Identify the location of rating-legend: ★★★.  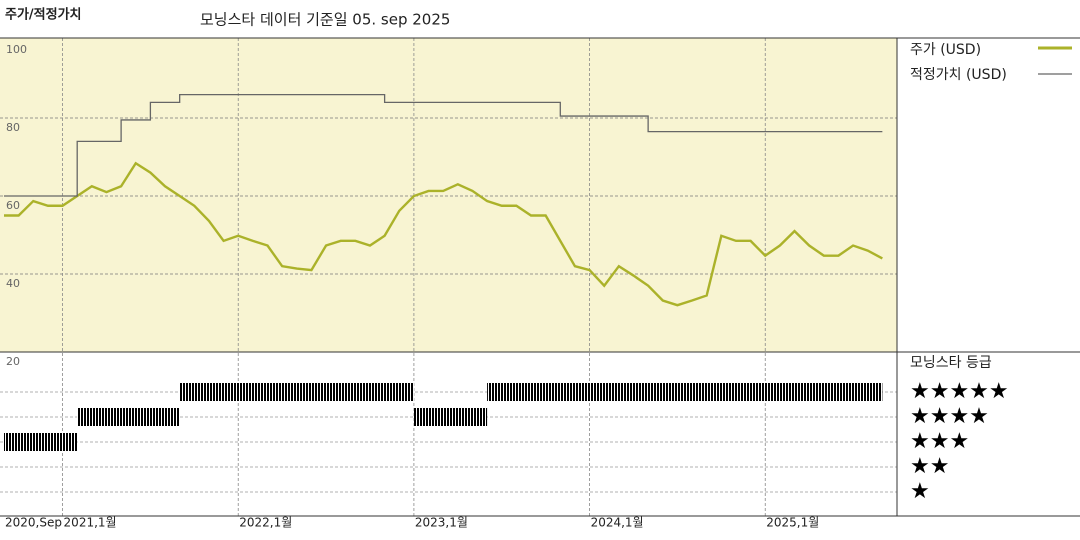
(939, 441).